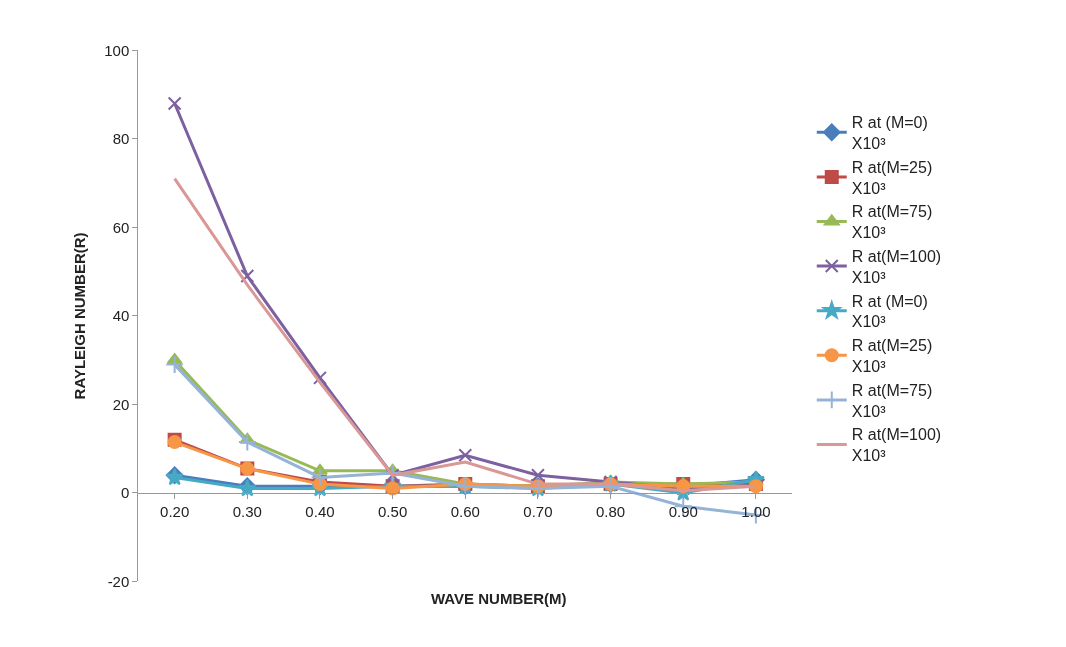 This screenshot has width=1066, height=647. I want to click on y-tick-label: 80, so click(121, 139).